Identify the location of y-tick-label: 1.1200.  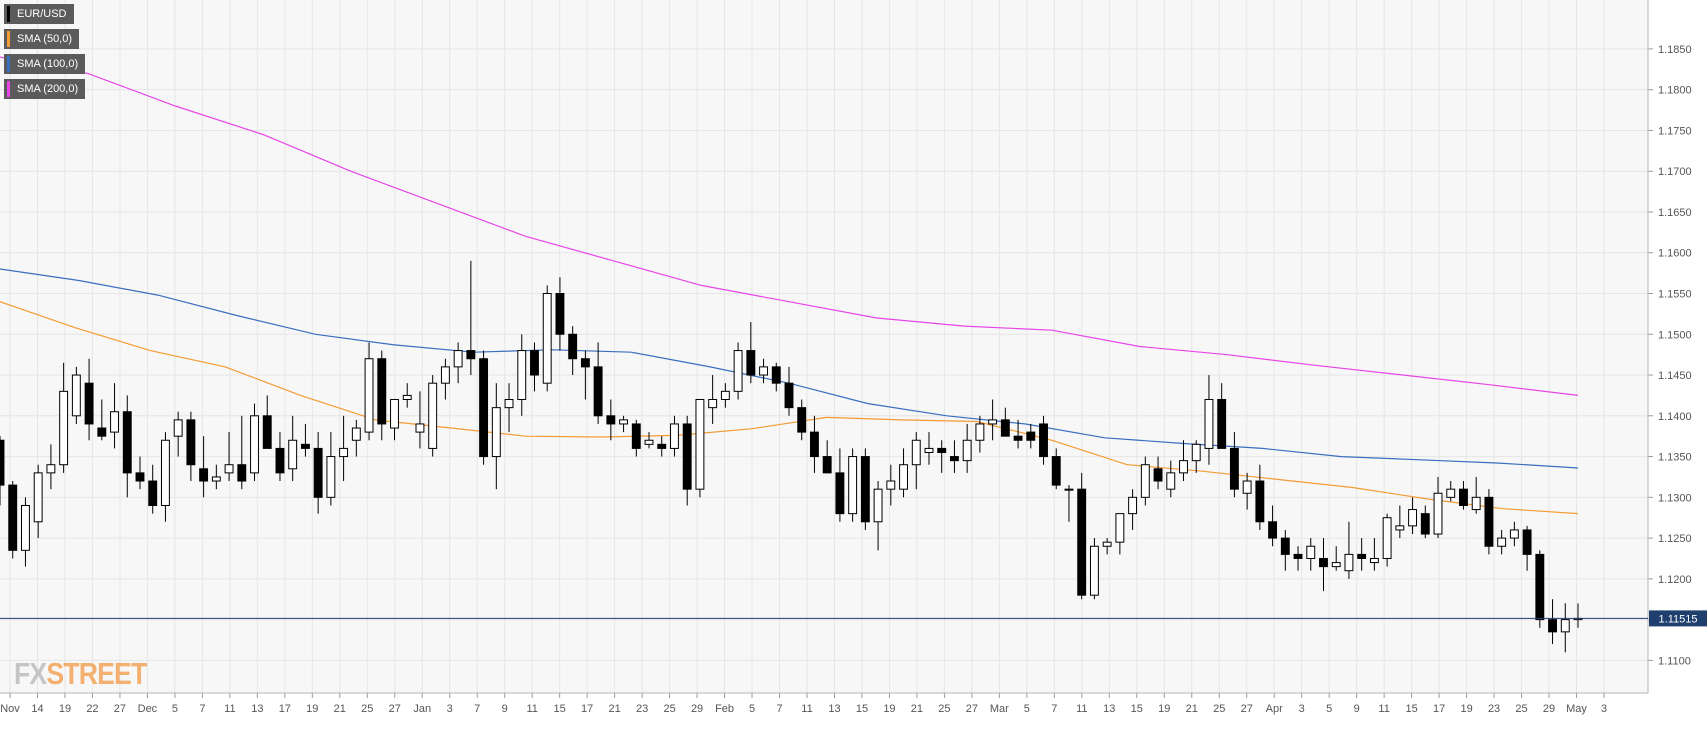
(1675, 580).